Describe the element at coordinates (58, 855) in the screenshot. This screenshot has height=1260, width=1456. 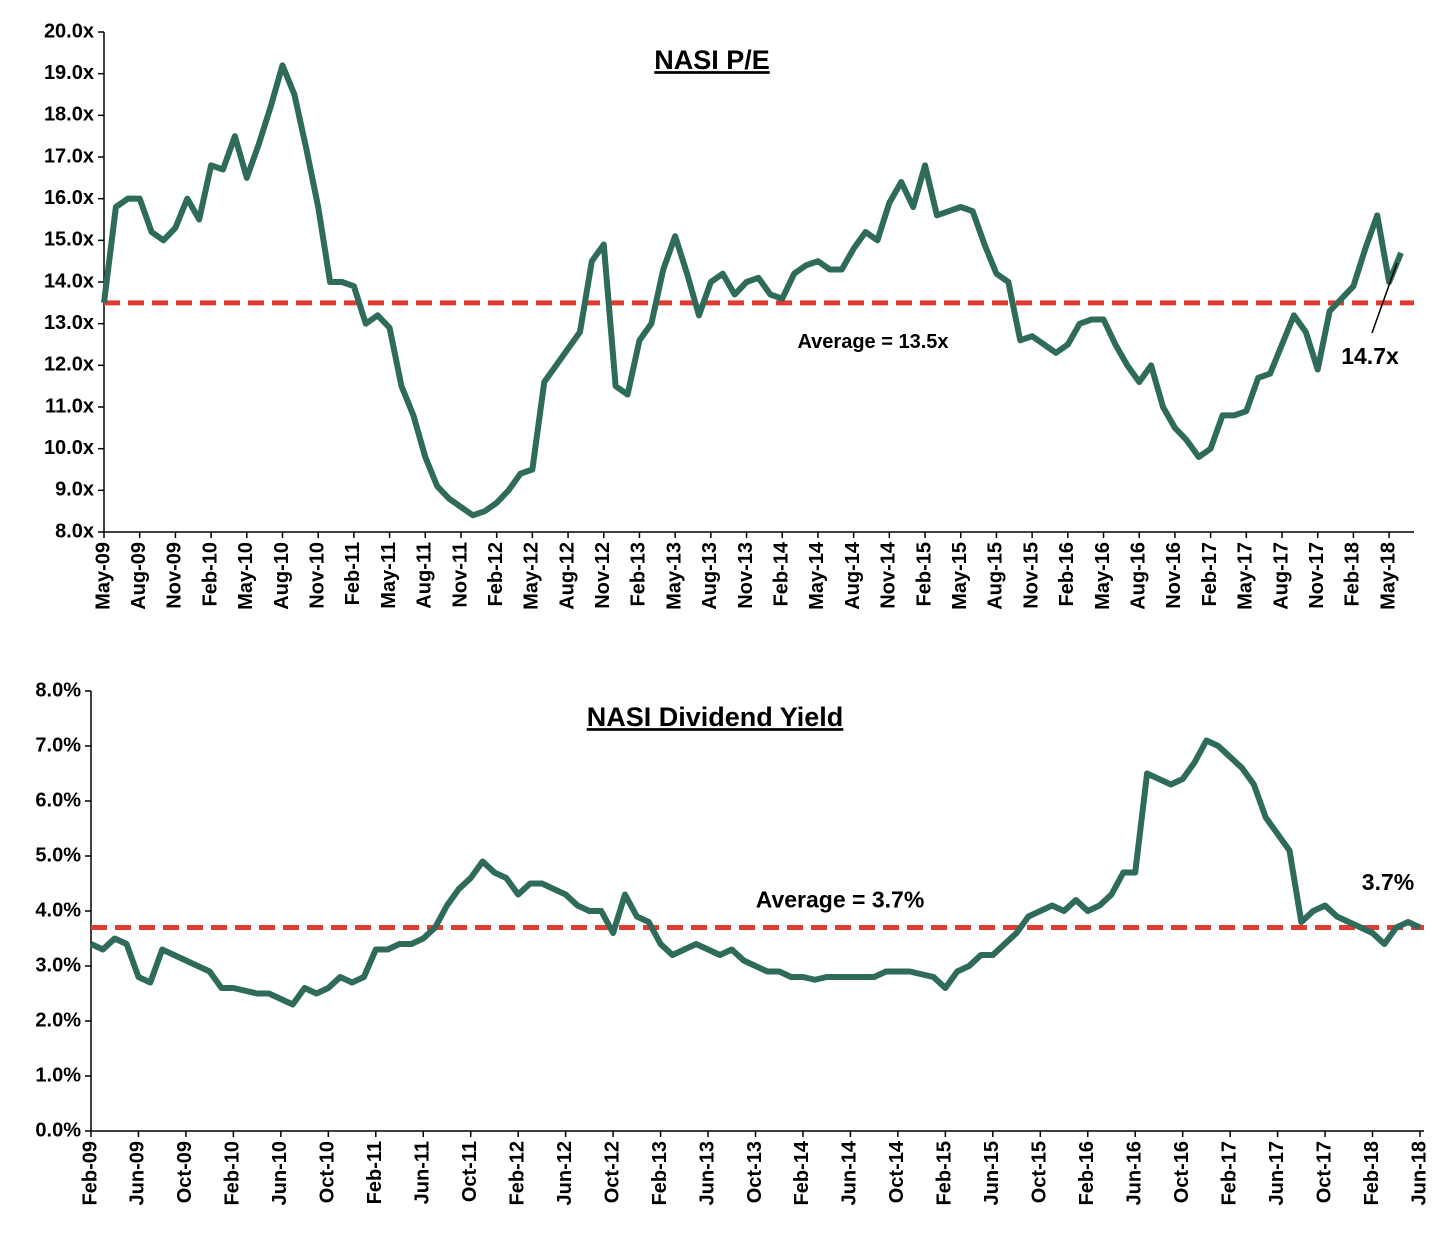
I see `y-tick-label: 5.0%` at that location.